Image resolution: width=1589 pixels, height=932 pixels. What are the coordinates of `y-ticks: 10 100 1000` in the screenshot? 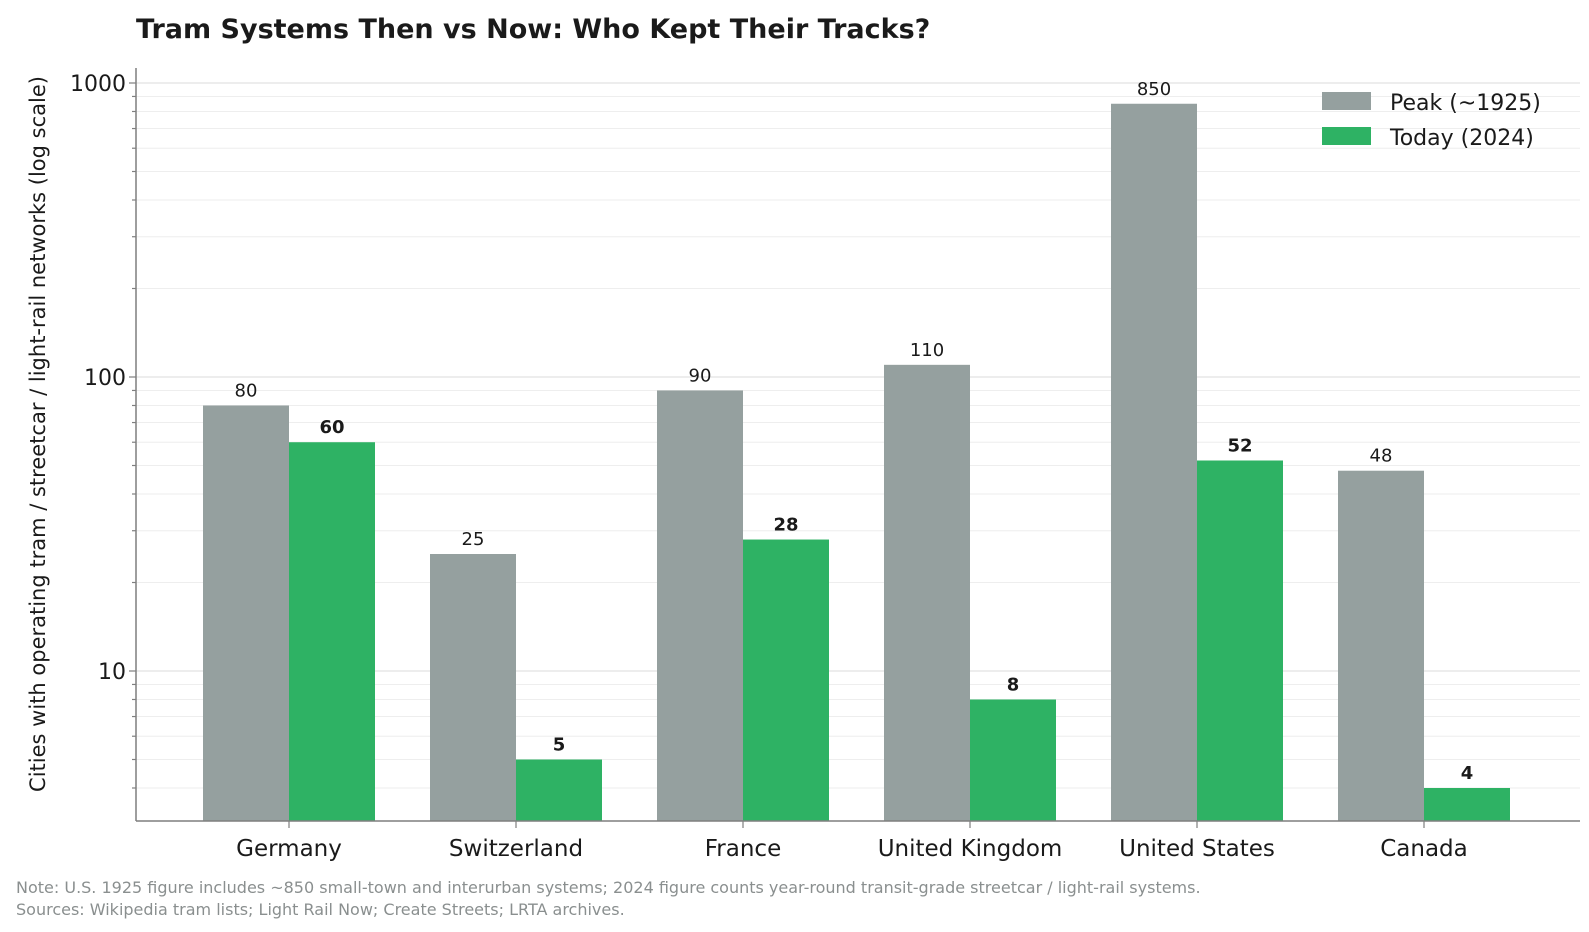 It's located at (103, 430).